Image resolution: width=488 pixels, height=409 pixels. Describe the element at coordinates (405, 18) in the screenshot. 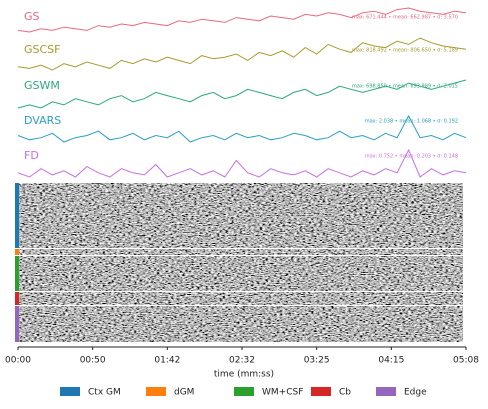

I see `trace-annotation: max: 671.444 • mean: 662.987 • σ: 3.570` at that location.